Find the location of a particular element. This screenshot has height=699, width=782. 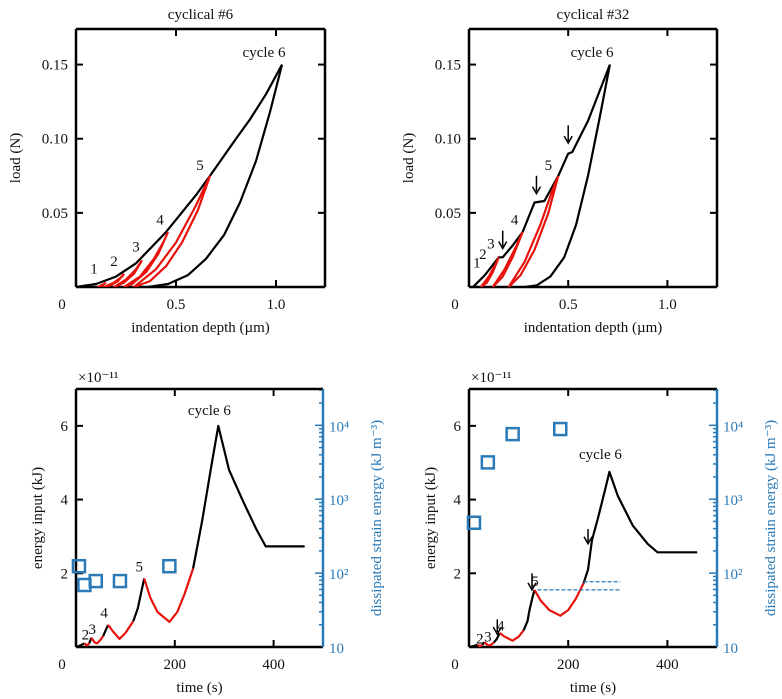

chart-title: cyclical #32 is located at coordinates (593, 15).